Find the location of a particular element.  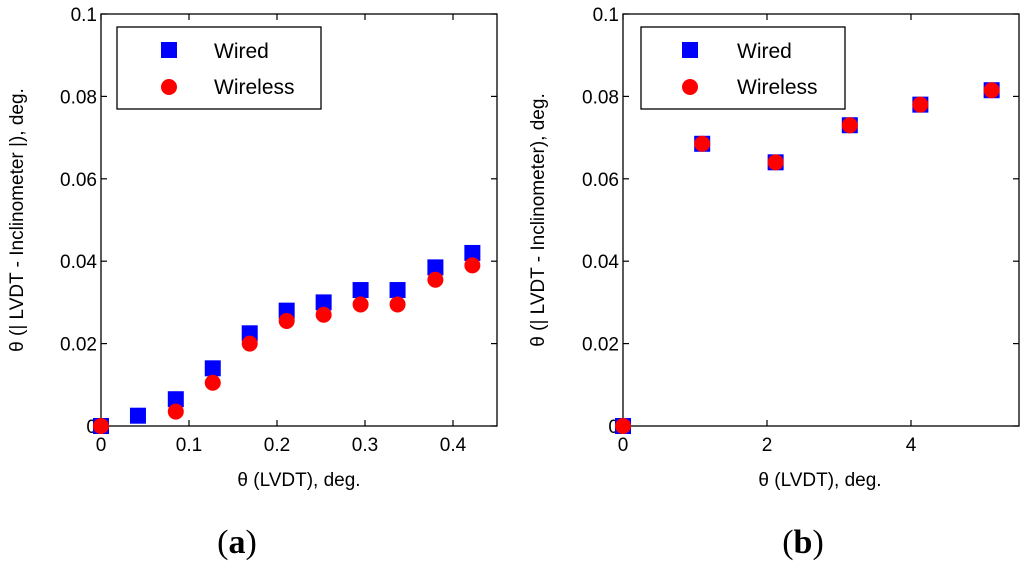

panel-a-legend-wired-label: Wired is located at coordinates (241, 51).